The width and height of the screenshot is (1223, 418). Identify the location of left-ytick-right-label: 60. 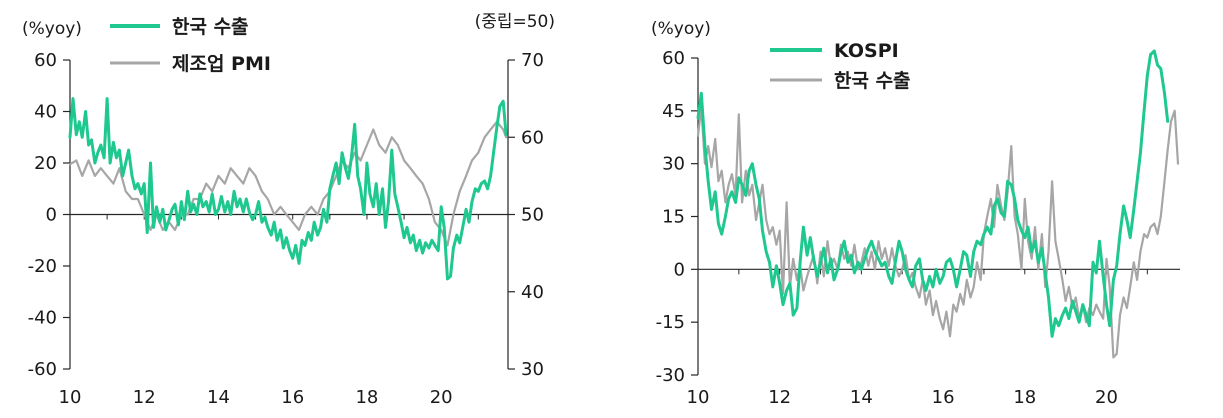
(532, 137).